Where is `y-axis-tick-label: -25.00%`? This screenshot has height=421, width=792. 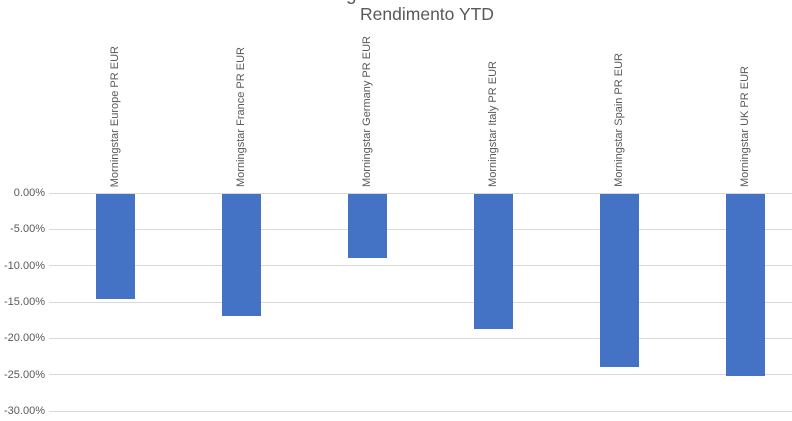
y-axis-tick-label: -25.00% is located at coordinates (24, 374).